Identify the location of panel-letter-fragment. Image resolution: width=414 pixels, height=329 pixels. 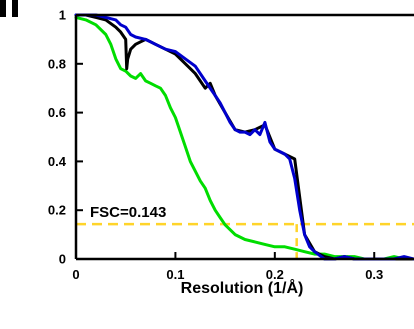
(3, 8).